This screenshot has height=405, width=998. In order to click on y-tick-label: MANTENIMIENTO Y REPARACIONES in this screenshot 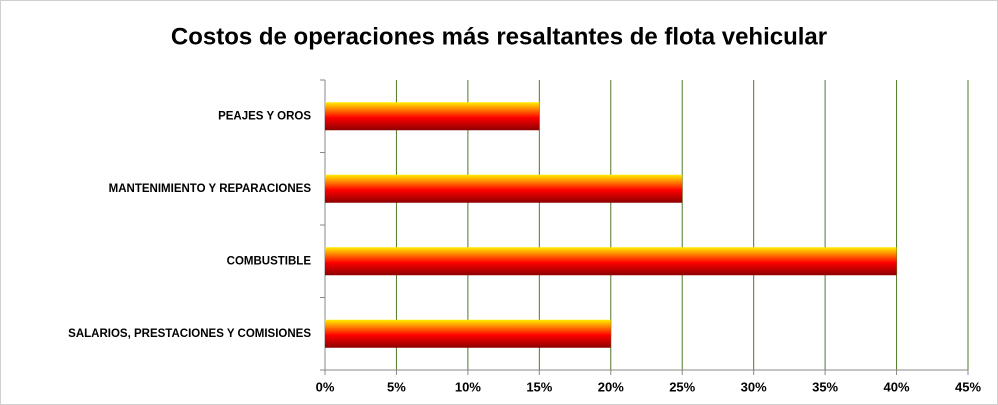, I will do `click(210, 189)`.